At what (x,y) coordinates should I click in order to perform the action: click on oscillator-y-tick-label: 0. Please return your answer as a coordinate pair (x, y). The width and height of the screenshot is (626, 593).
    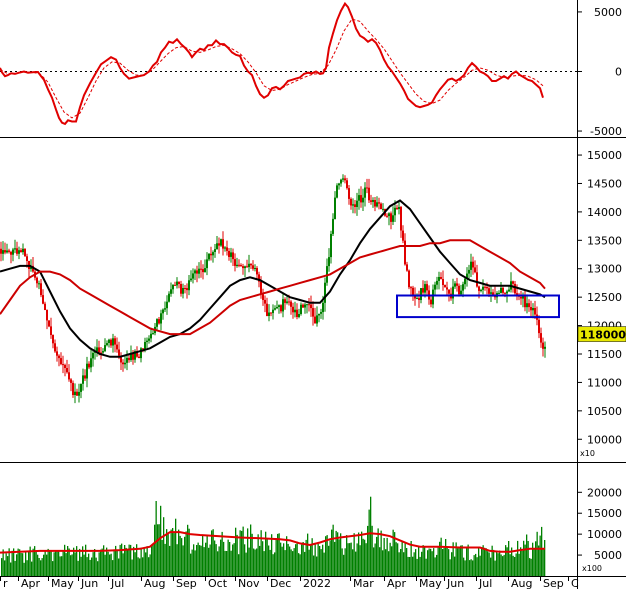
    Looking at the image, I should click on (618, 71).